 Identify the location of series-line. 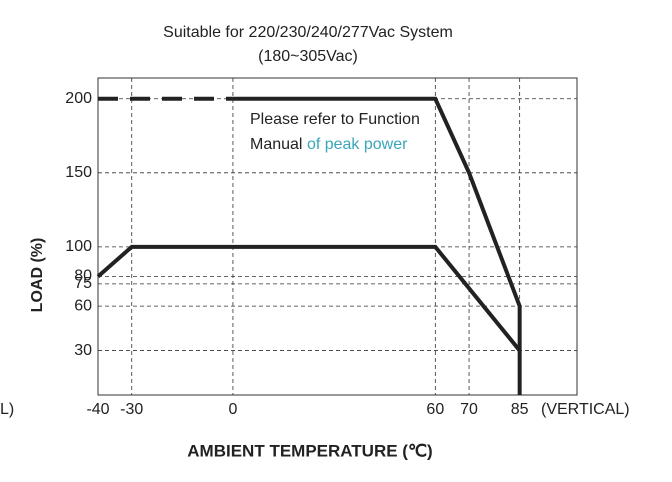
(309, 298).